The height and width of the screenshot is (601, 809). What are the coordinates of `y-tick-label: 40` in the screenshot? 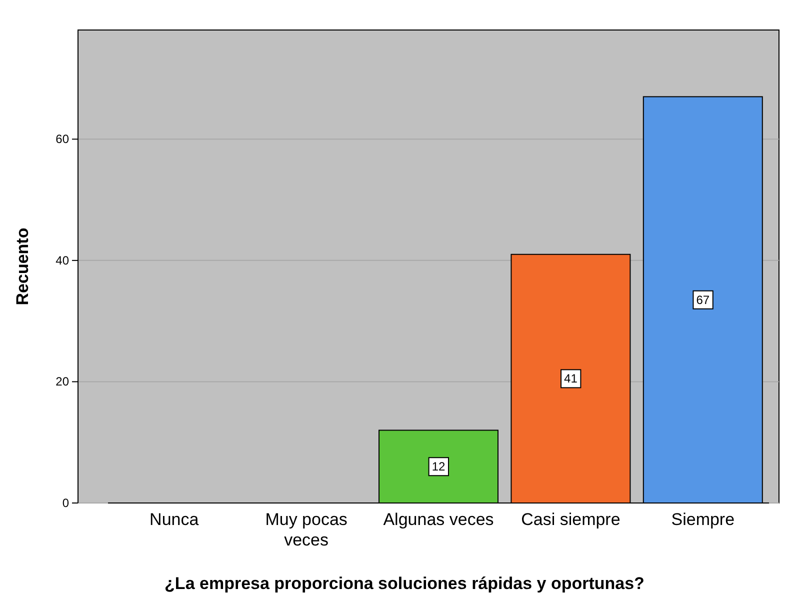 It's located at (63, 260).